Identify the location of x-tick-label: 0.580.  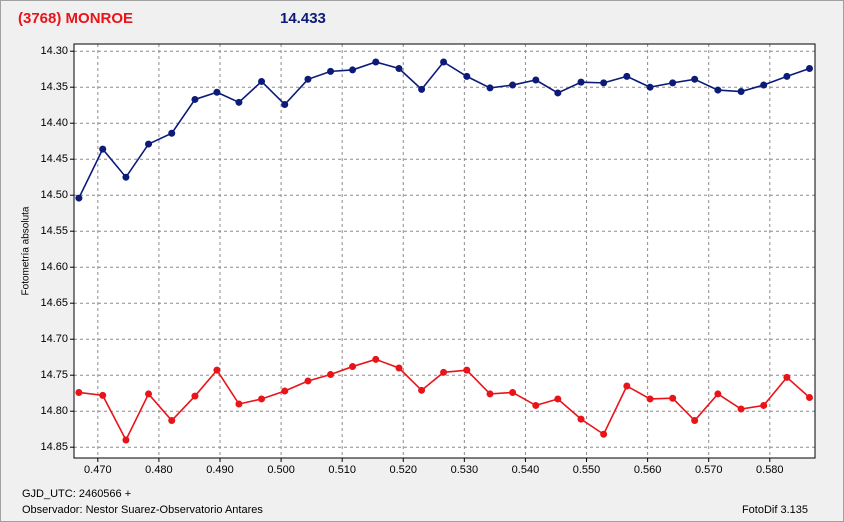
(770, 470).